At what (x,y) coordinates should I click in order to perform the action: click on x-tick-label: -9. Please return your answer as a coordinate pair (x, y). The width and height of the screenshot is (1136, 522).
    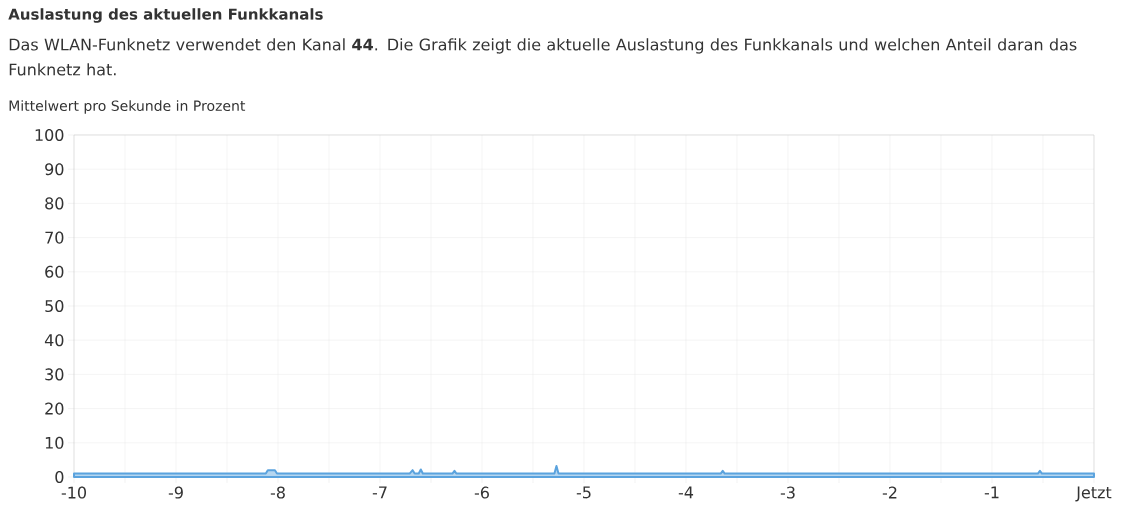
    Looking at the image, I should click on (175, 492).